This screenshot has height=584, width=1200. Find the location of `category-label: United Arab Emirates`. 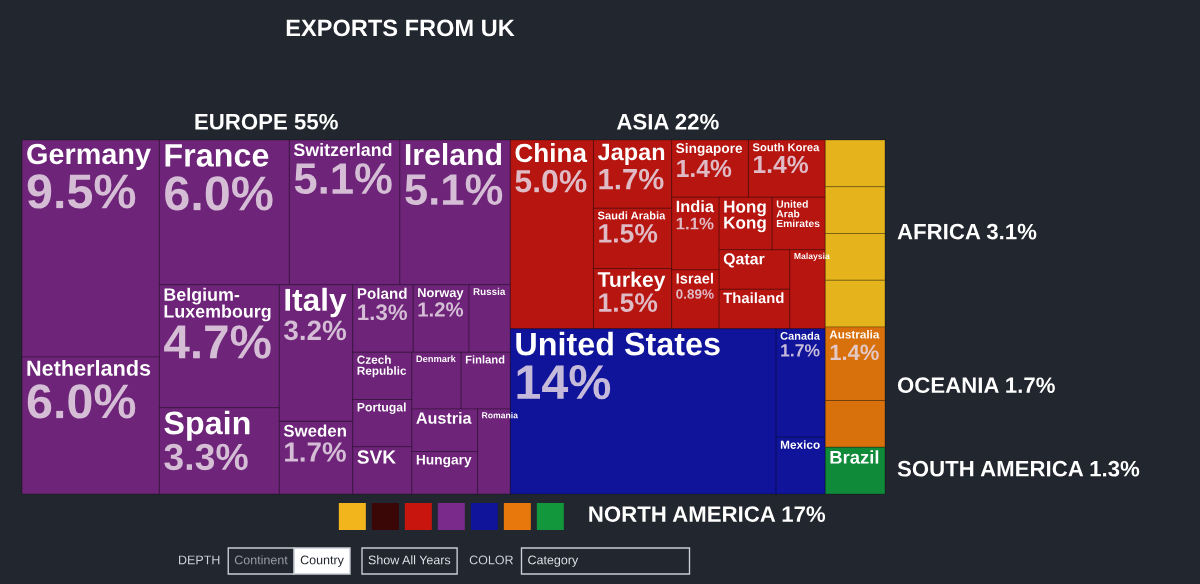

category-label: United Arab Emirates is located at coordinates (798, 214).